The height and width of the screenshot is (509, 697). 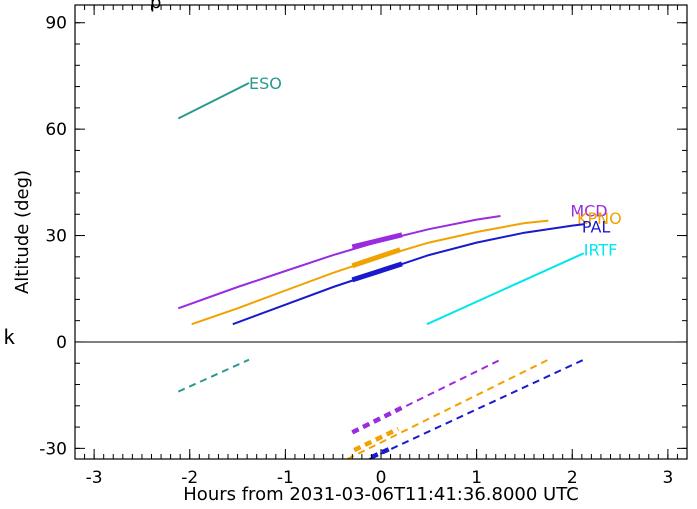 What do you see at coordinates (588, 211) in the screenshot?
I see `series-label-mcd: MCD` at bounding box center [588, 211].